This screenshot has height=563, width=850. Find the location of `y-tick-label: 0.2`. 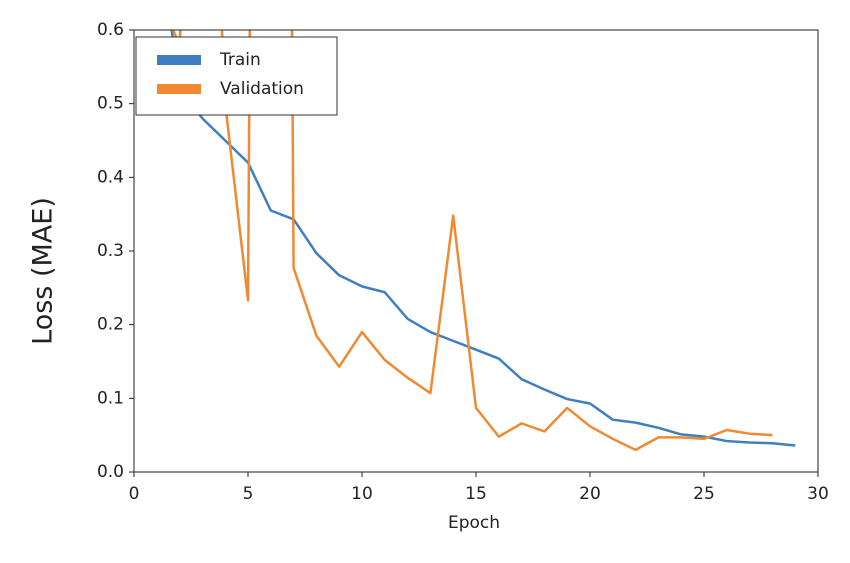

y-tick-label: 0.2 is located at coordinates (110, 325).